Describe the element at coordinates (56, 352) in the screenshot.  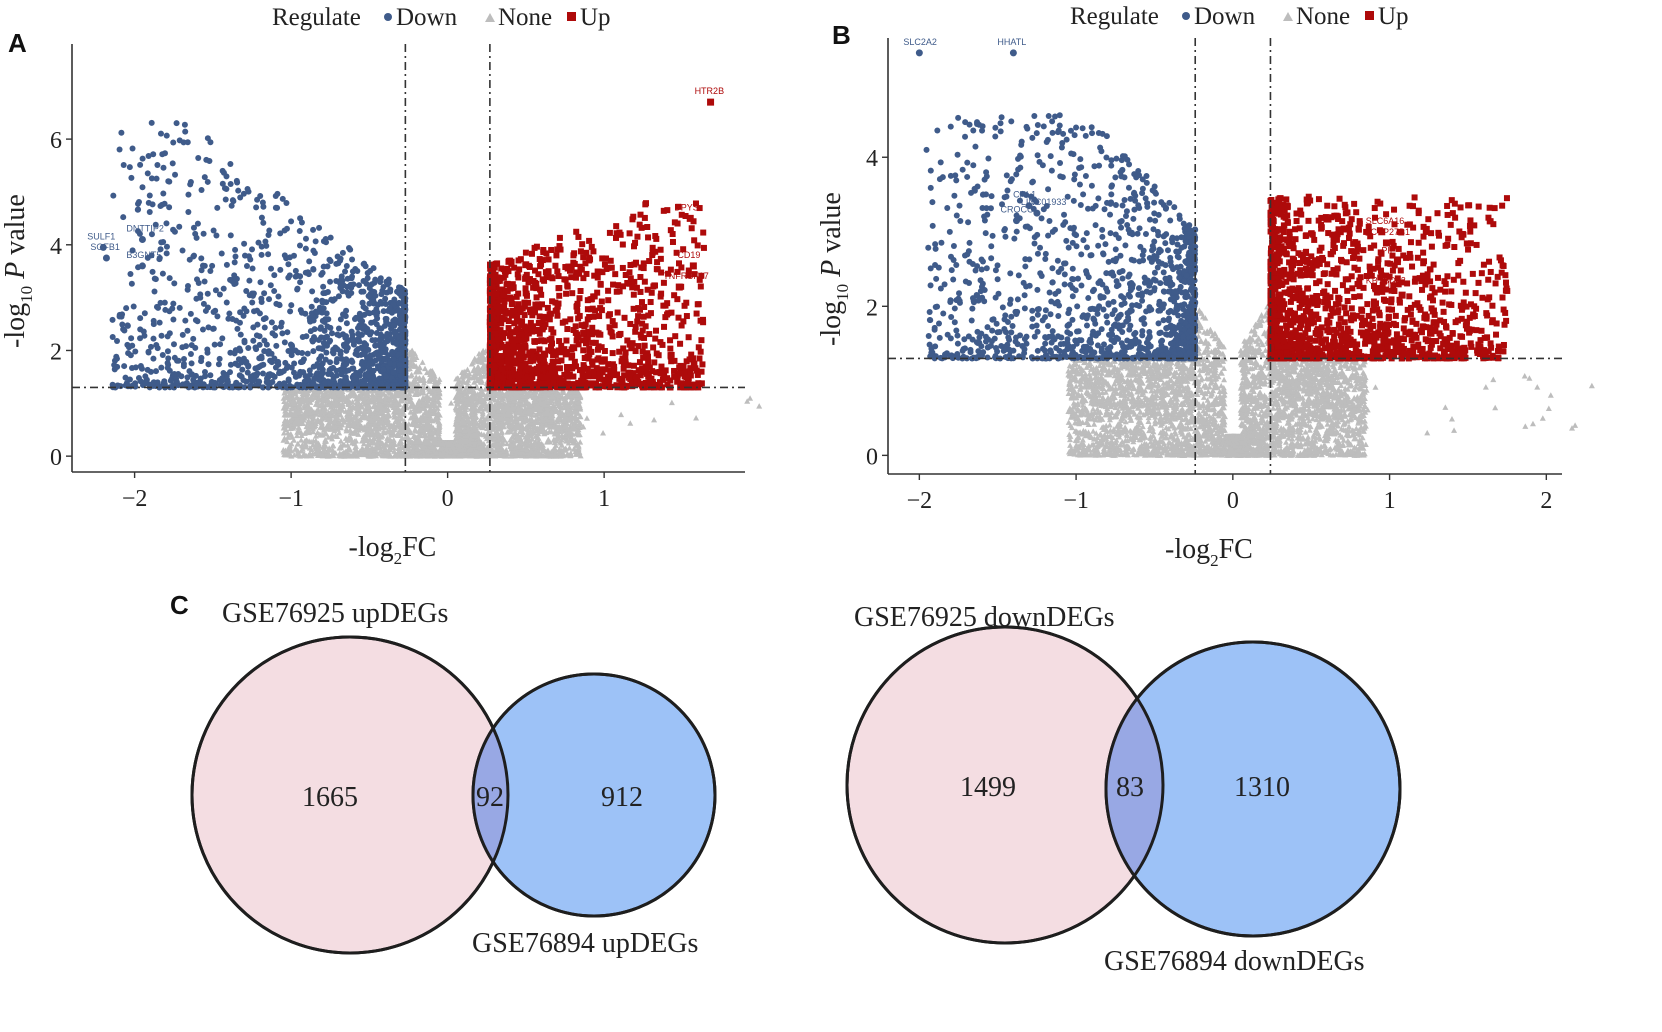
I see `y-tick-label: 2` at that location.